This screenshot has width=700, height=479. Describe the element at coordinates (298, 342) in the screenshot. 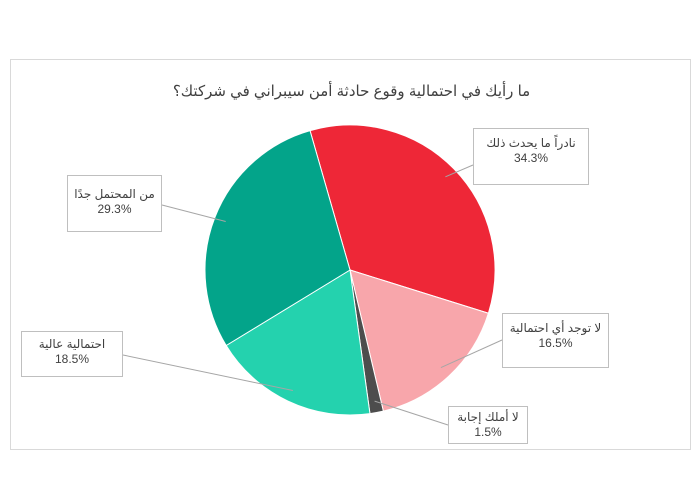

I see `slice-high-probability` at that location.